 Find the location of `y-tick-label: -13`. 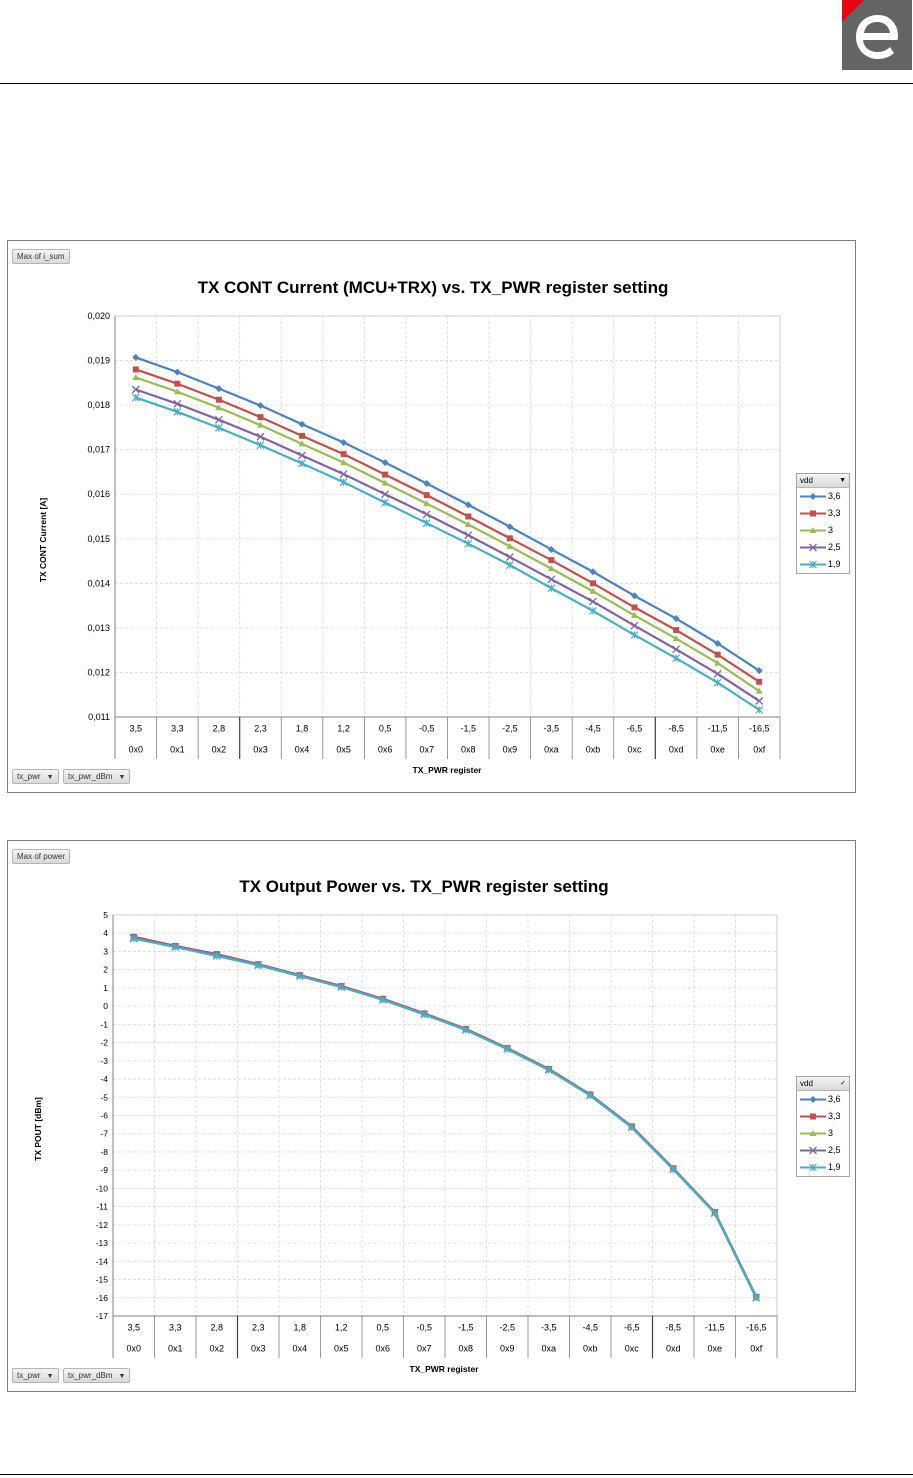

y-tick-label: -13 is located at coordinates (102, 1243).